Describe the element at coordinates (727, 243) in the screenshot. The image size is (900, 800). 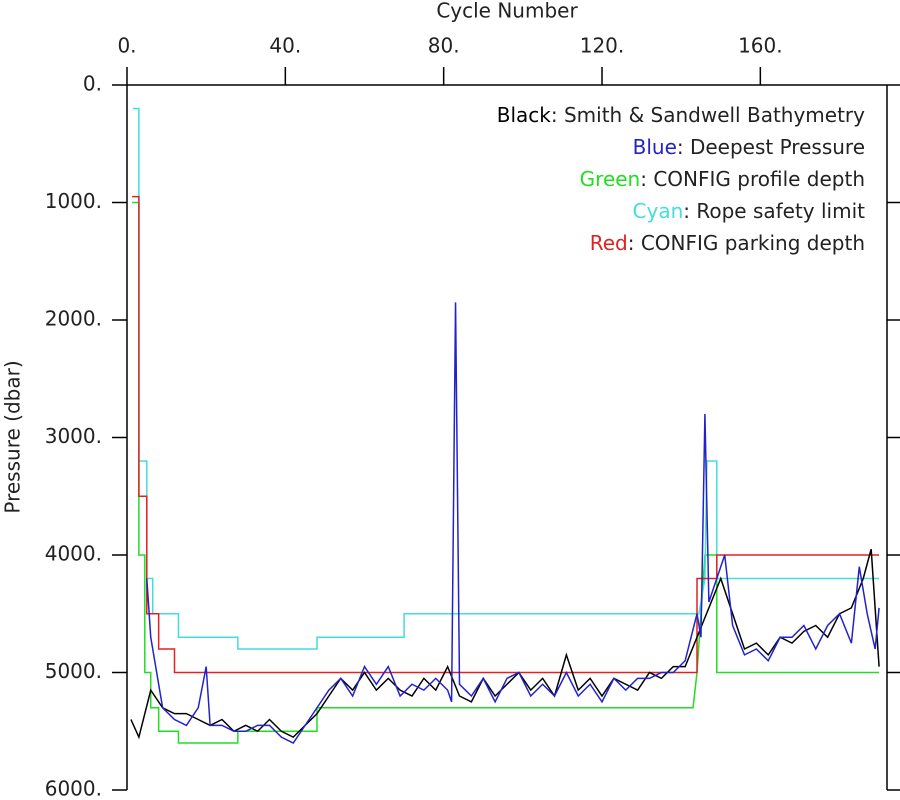
I see `legend-entry: Red: CONFIG parking depth` at that location.